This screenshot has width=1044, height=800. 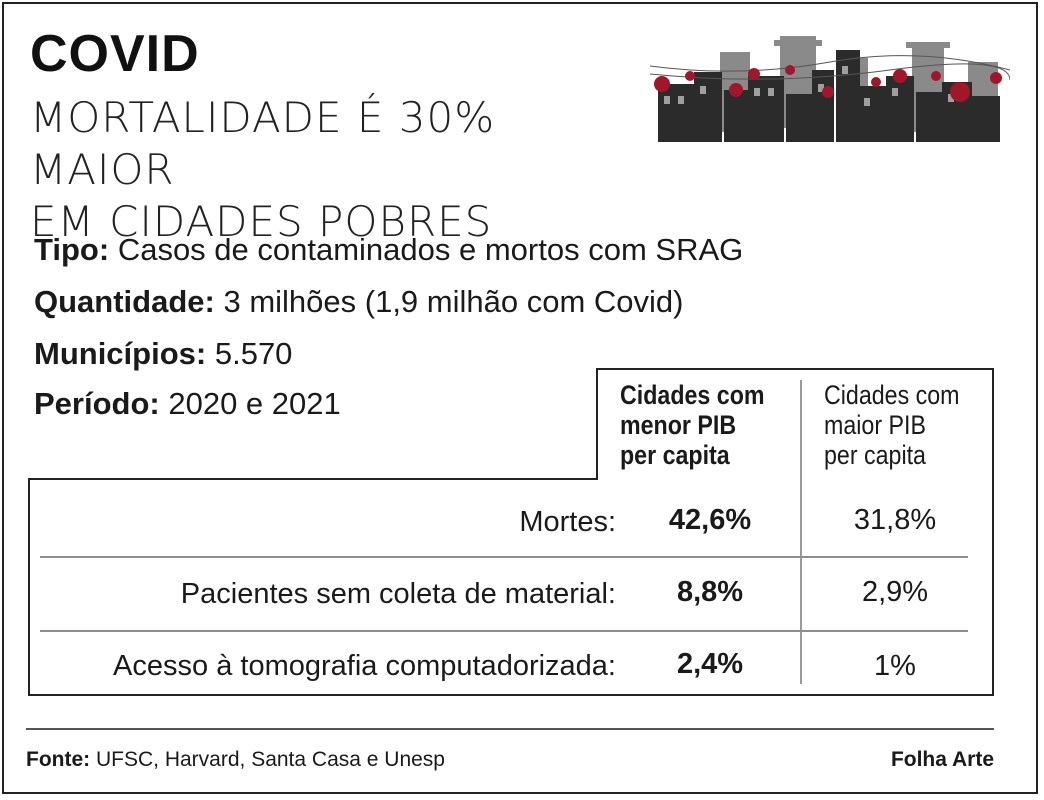 What do you see at coordinates (120, 353) in the screenshot?
I see `meta-municipios-key: Municípios:` at bounding box center [120, 353].